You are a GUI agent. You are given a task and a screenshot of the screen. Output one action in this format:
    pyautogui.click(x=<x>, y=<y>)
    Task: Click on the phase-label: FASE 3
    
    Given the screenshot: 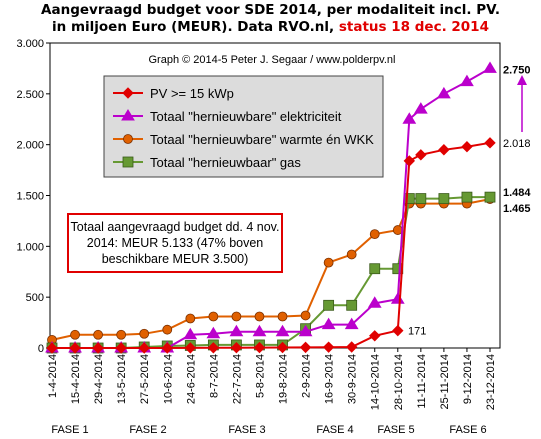 What is the action you would take?
    pyautogui.click(x=246, y=430)
    